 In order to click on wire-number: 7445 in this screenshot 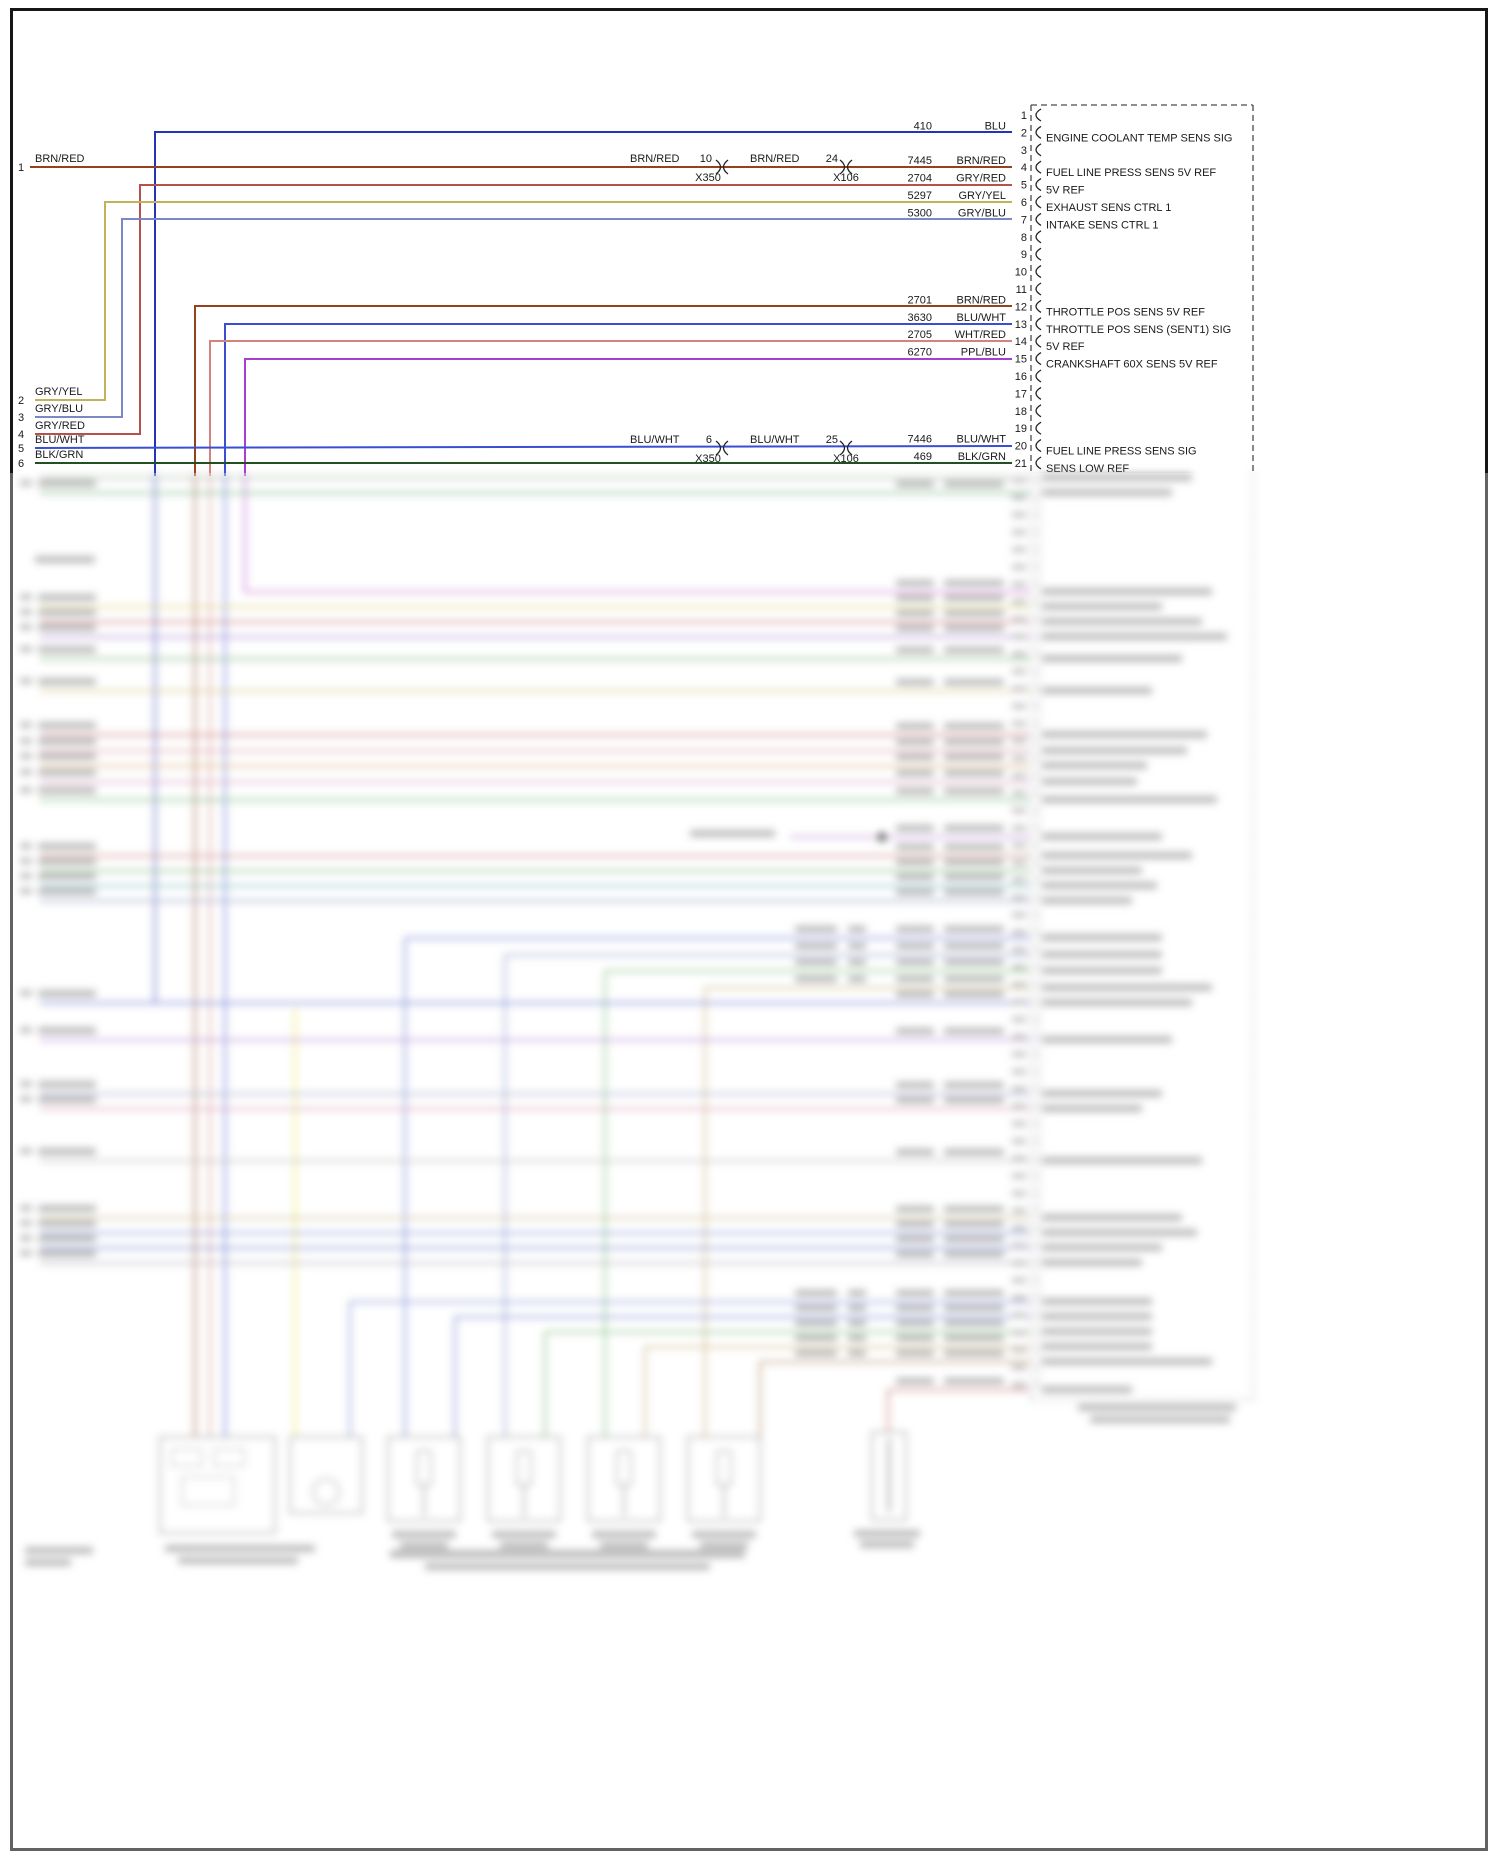, I will do `click(920, 161)`.